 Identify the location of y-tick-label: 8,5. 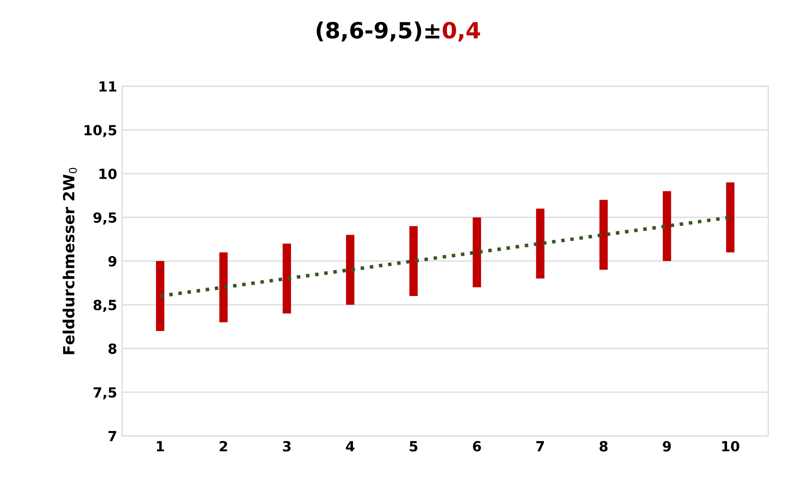
(105, 306).